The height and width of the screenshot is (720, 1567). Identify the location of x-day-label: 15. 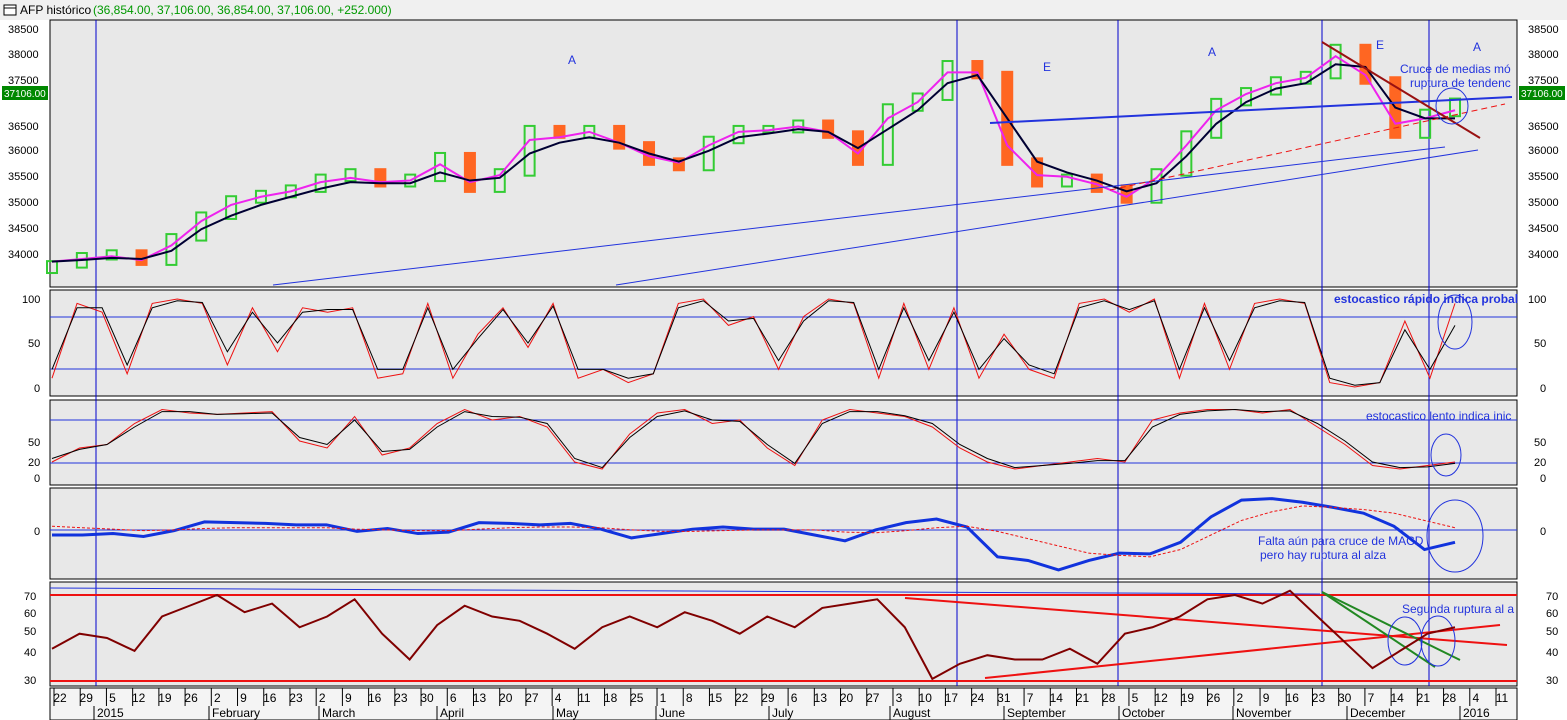
(716, 698).